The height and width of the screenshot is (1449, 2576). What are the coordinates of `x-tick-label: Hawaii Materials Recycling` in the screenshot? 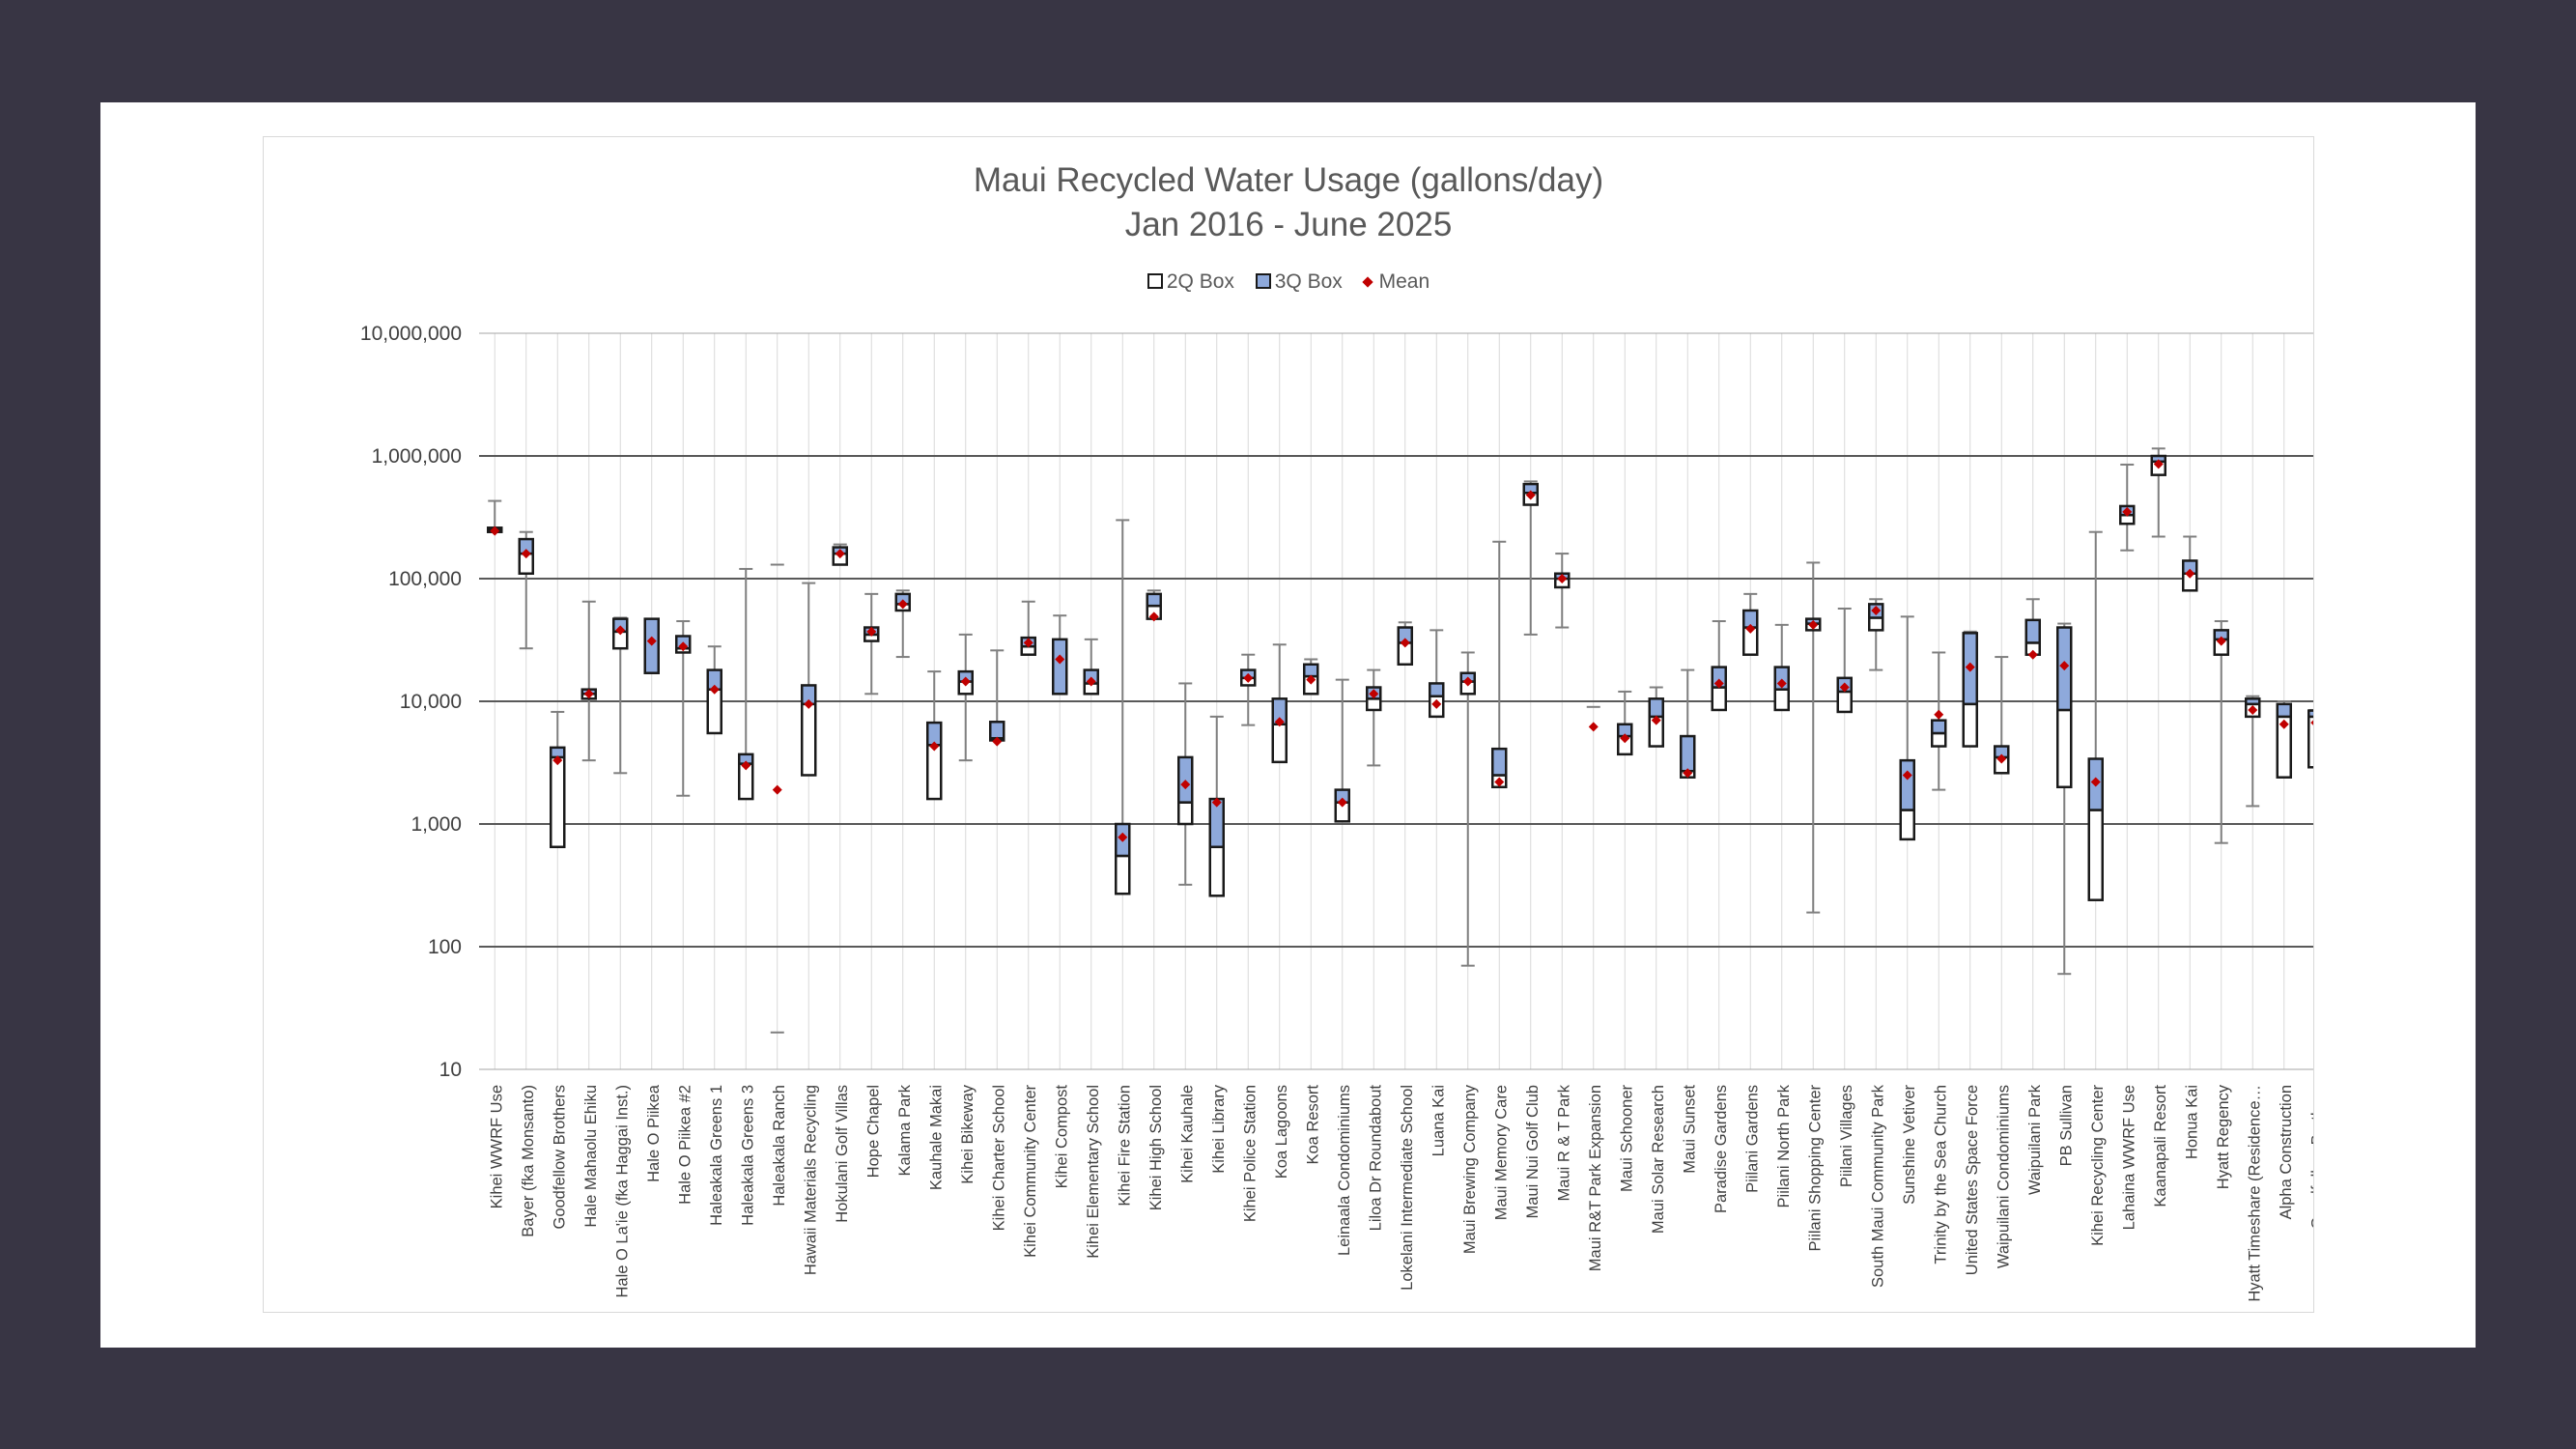 It's located at (810, 1180).